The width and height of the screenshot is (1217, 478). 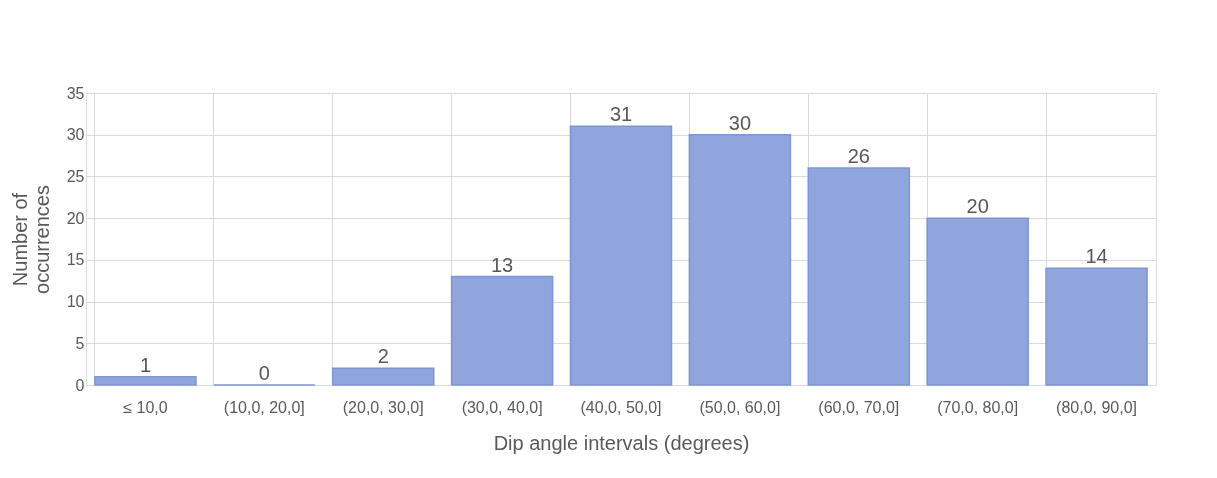 I want to click on x-axis-title: Dip angle intervals (degrees), so click(x=621, y=442).